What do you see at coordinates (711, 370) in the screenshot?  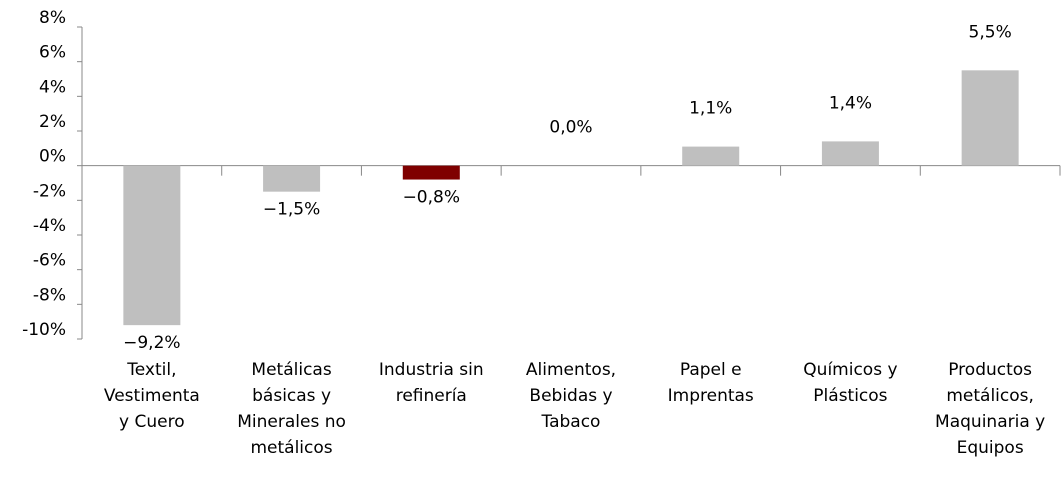 I see `x-tick-label: Papel e` at bounding box center [711, 370].